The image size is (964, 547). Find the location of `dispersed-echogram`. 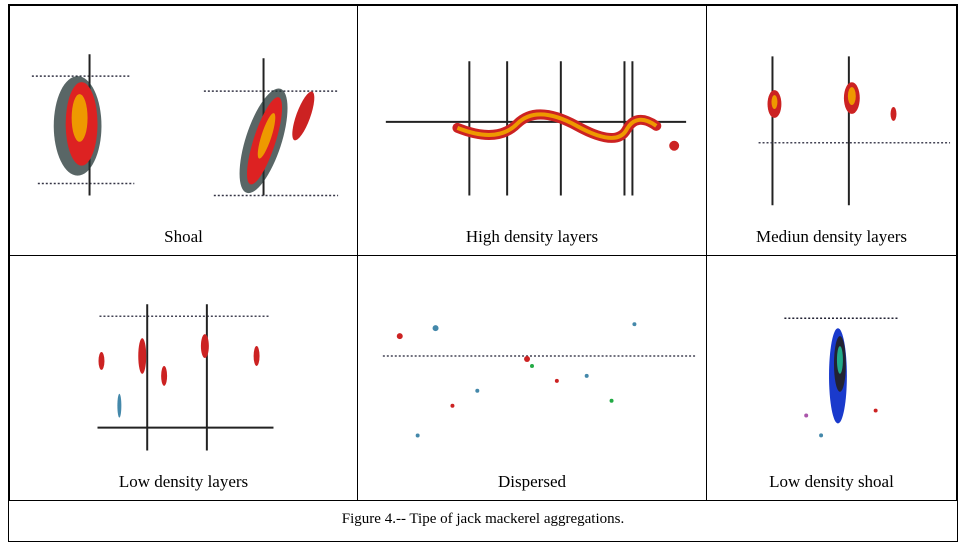

dispersed-echogram is located at coordinates (532, 356).